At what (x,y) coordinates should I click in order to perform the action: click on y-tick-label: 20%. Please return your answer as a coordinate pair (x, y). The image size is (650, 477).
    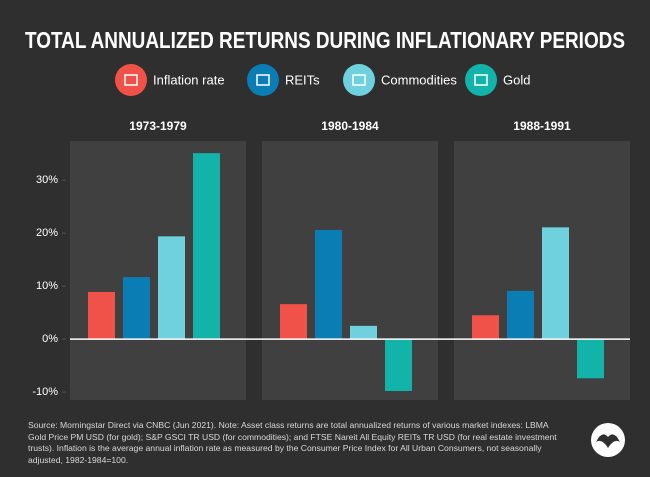
    Looking at the image, I should click on (47, 233).